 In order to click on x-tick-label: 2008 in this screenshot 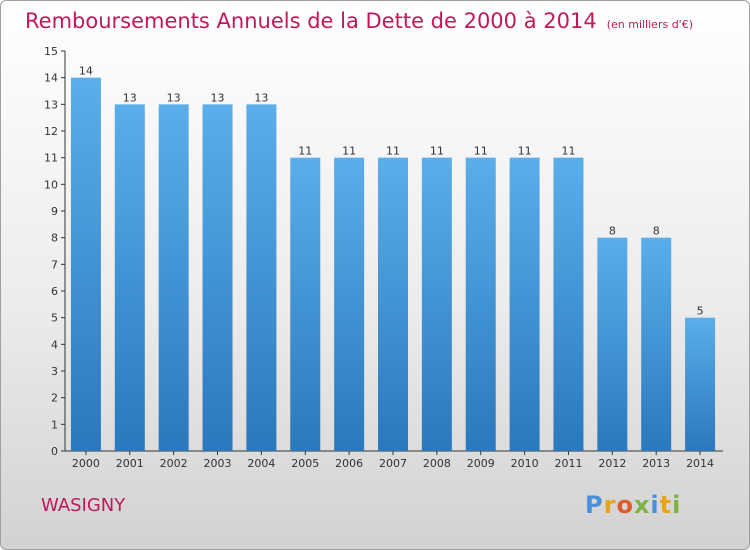, I will do `click(437, 463)`.